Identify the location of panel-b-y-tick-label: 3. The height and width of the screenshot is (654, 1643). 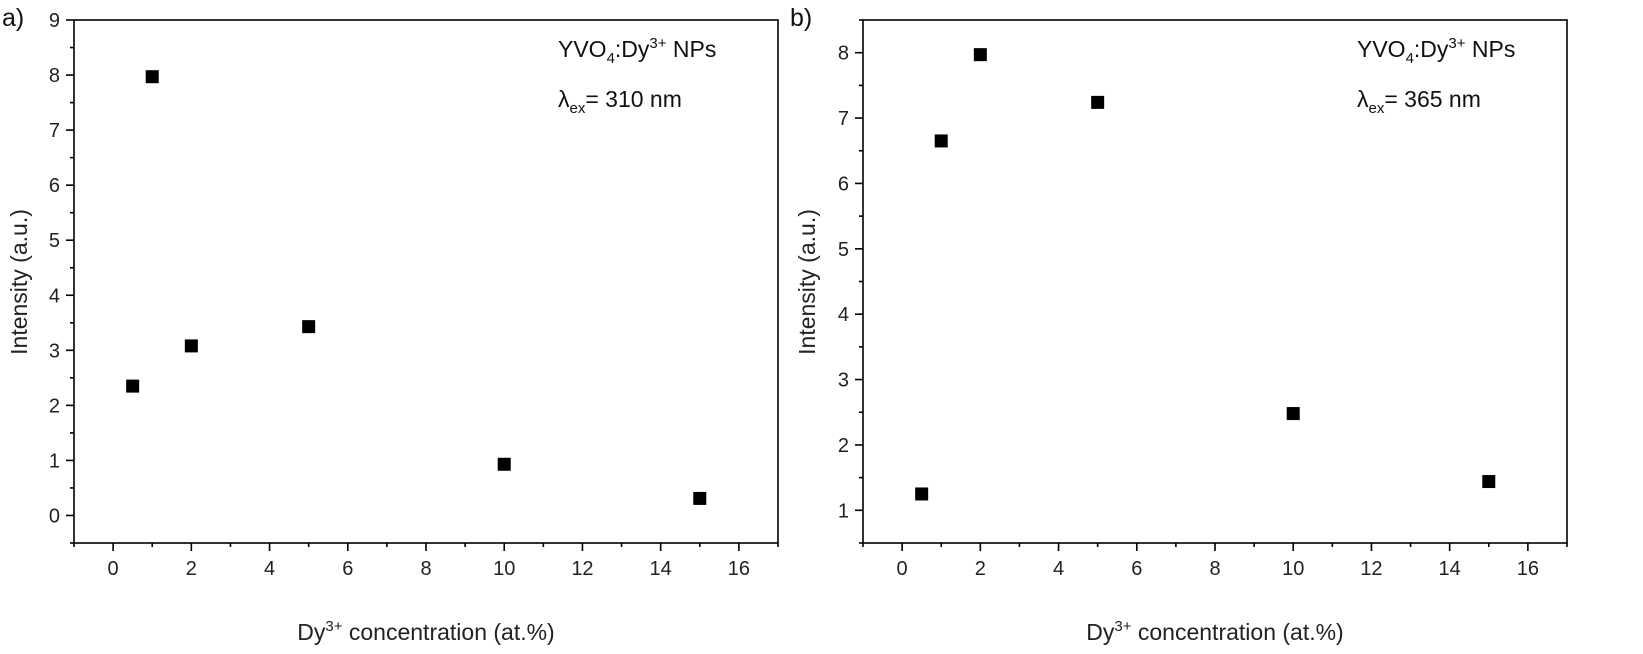
(843, 381).